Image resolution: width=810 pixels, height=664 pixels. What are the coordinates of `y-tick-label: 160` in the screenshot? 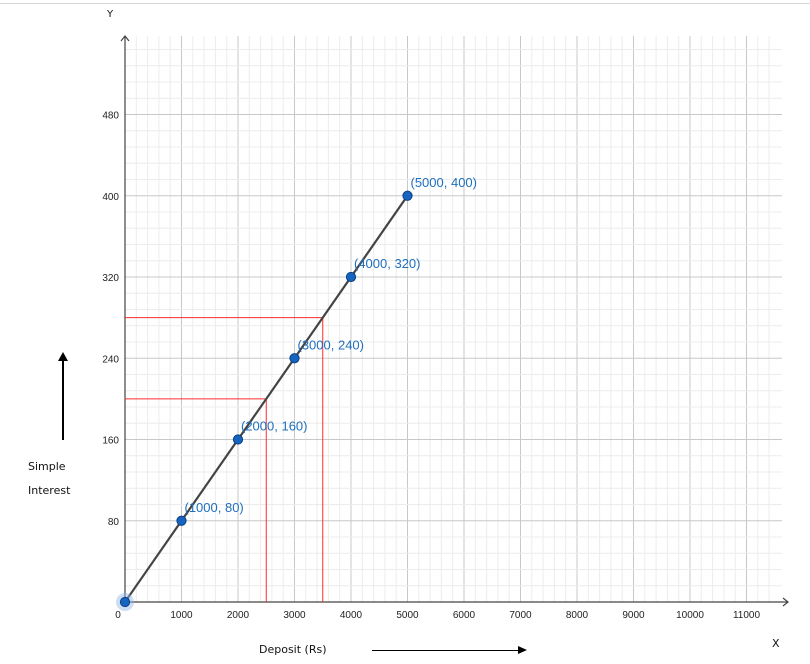 It's located at (110, 441).